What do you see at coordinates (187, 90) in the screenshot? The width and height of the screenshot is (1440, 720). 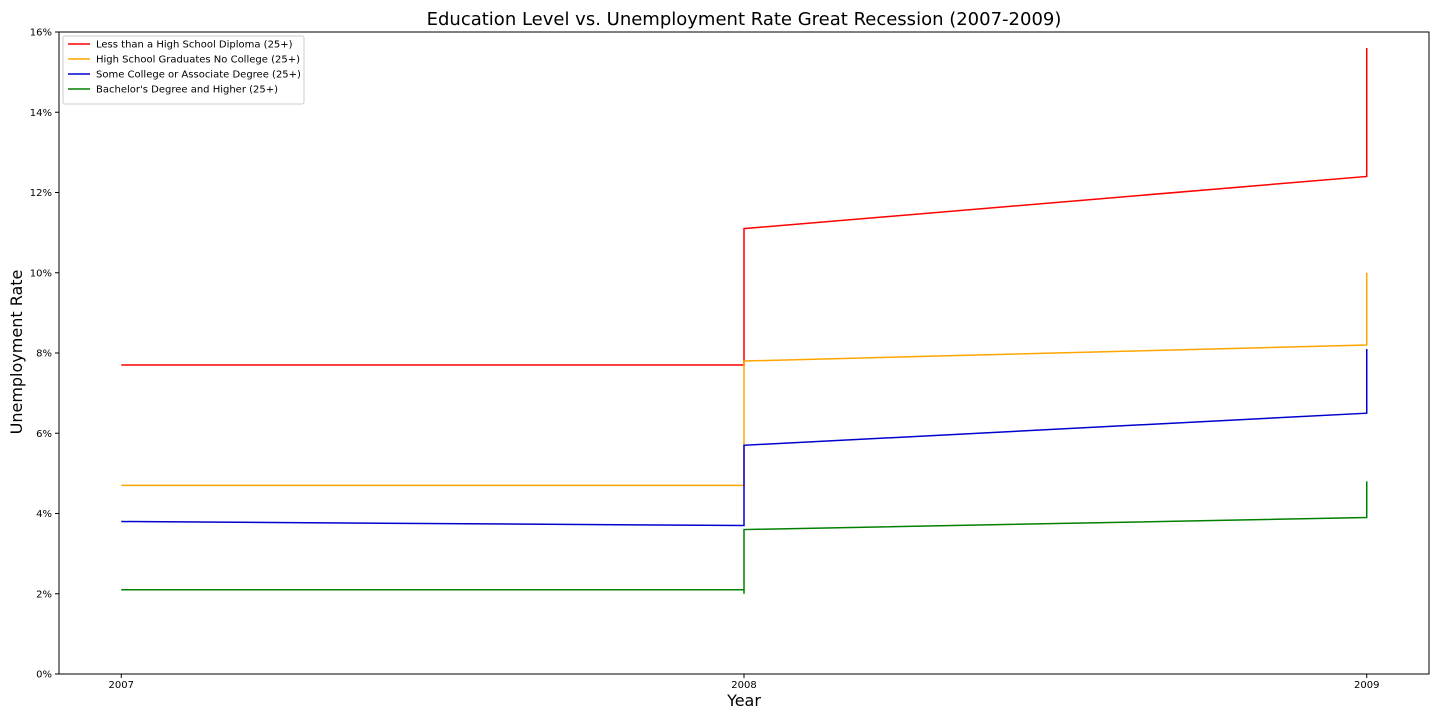 I see `legend-label: Bachelor's Degree and Higher (25+)` at bounding box center [187, 90].